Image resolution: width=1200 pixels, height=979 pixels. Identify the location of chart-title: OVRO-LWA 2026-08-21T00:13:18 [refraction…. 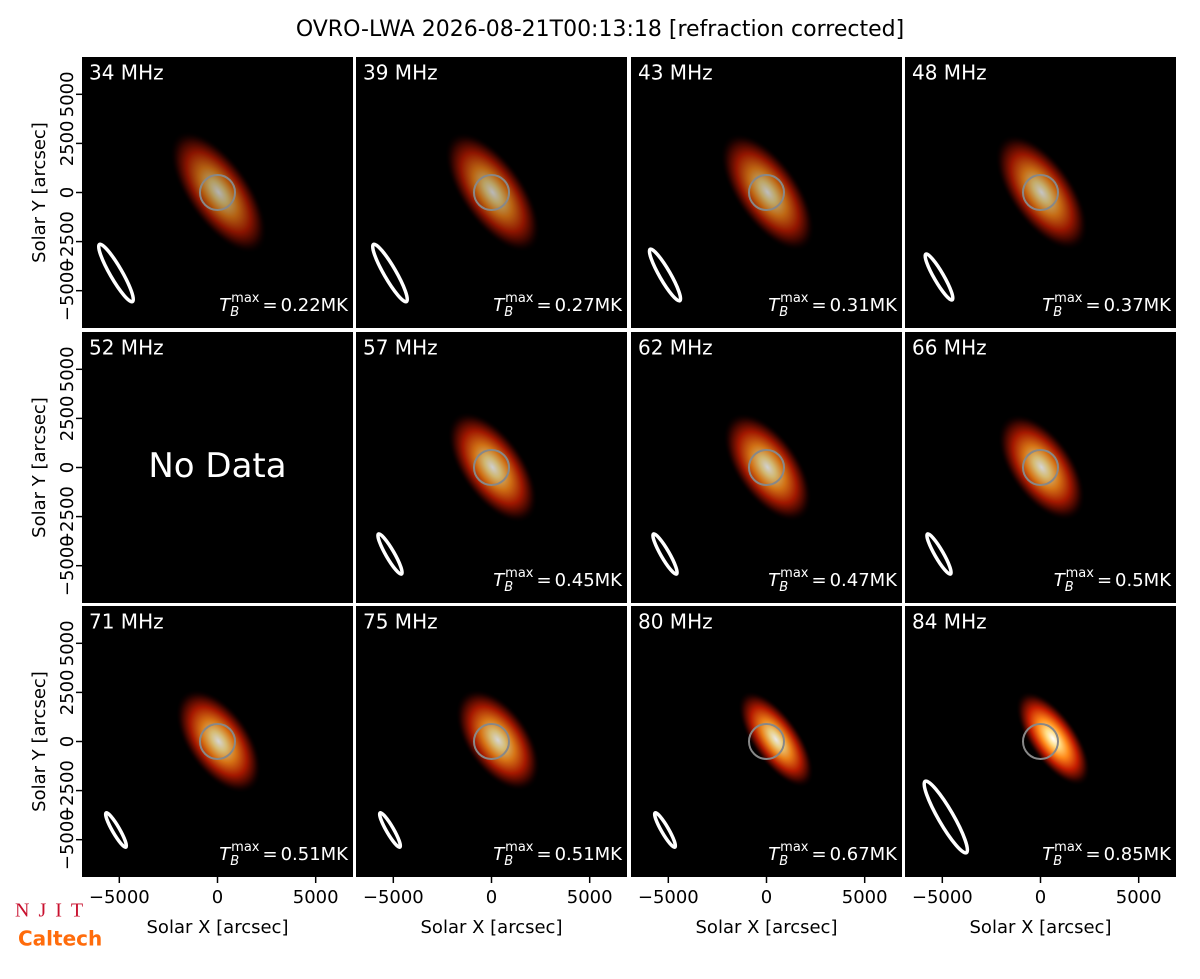
(600, 29).